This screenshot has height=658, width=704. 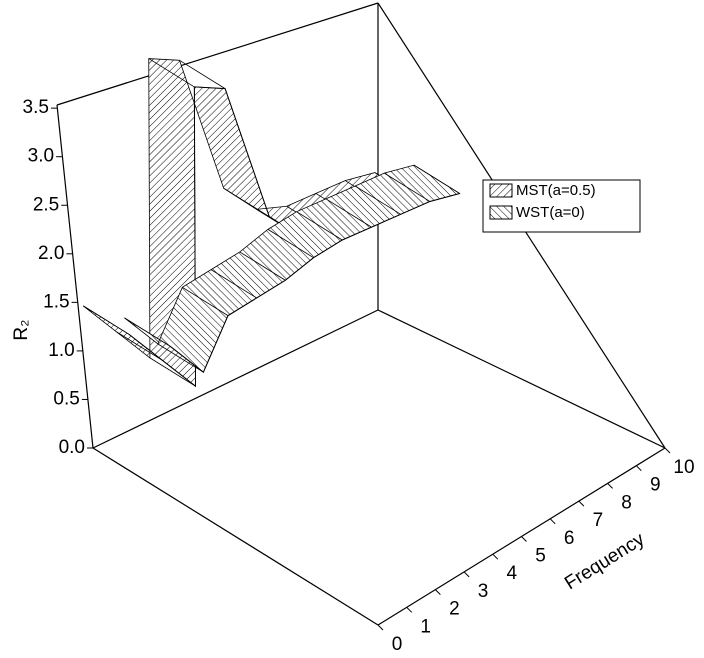 What do you see at coordinates (512, 573) in the screenshot?
I see `x-tick-label: 4` at bounding box center [512, 573].